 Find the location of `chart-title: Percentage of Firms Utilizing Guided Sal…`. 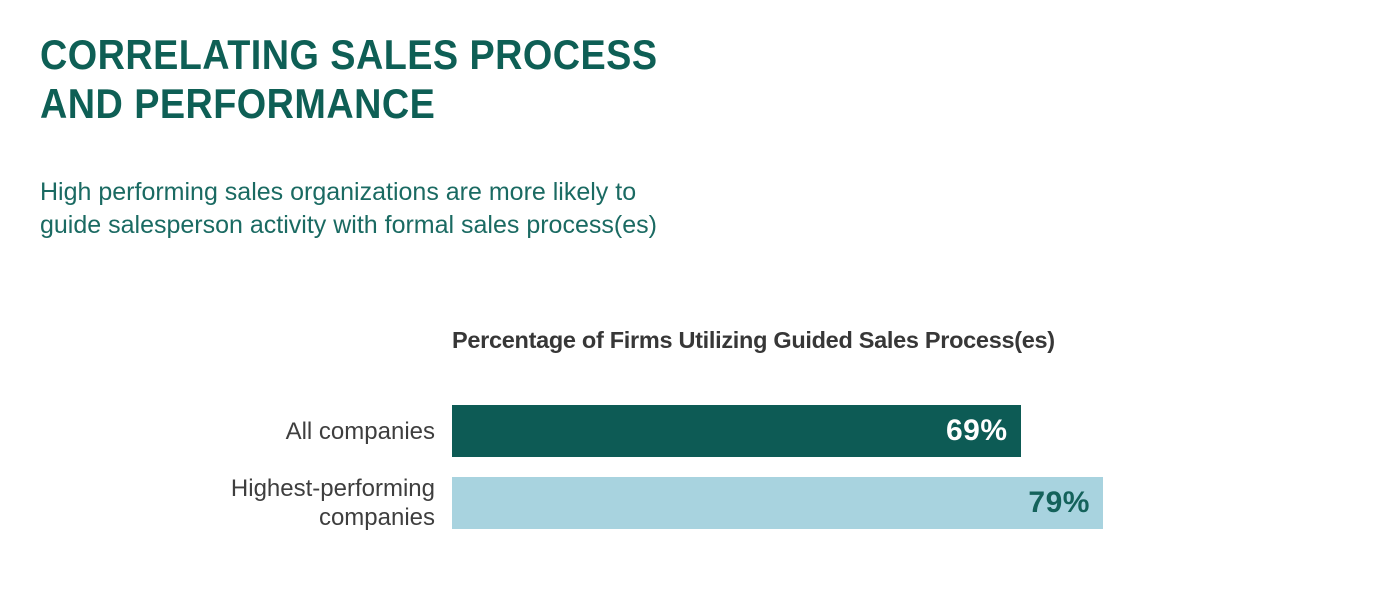

chart-title: Percentage of Firms Utilizing Guided Sal… is located at coordinates (753, 340).